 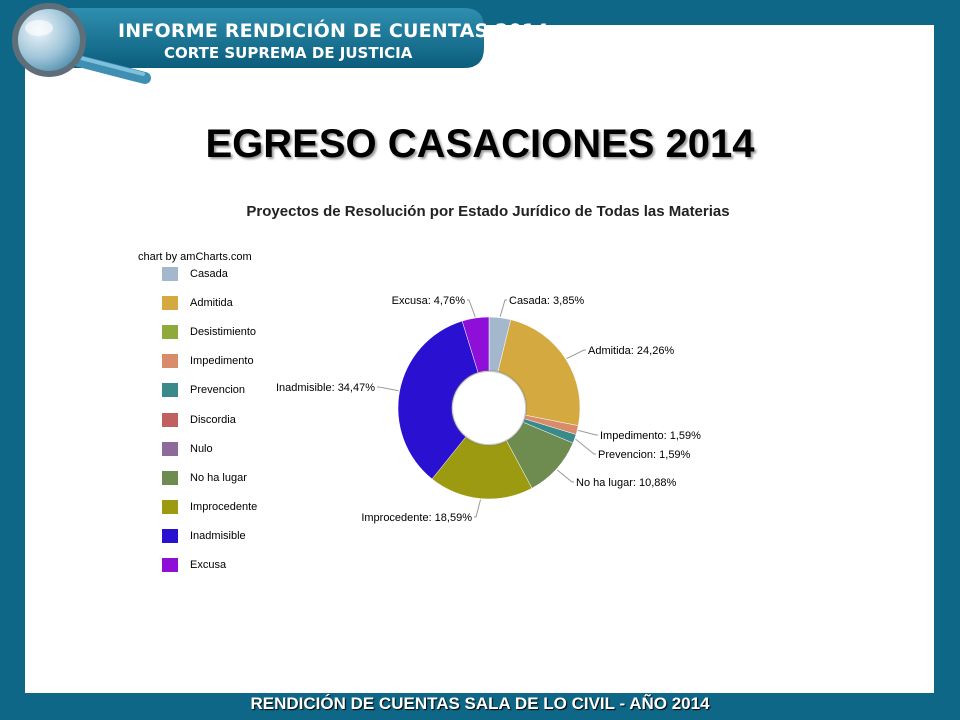 I want to click on legend-label: Improcedente, so click(x=224, y=507).